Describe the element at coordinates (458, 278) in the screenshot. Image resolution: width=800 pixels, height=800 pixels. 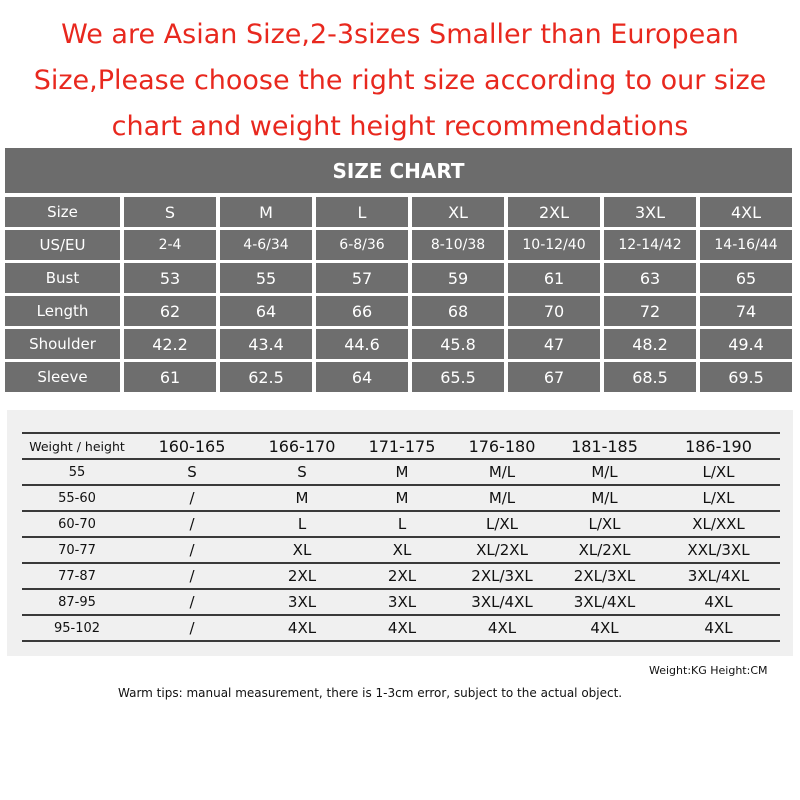
I see `size-chart-cell: 59` at that location.